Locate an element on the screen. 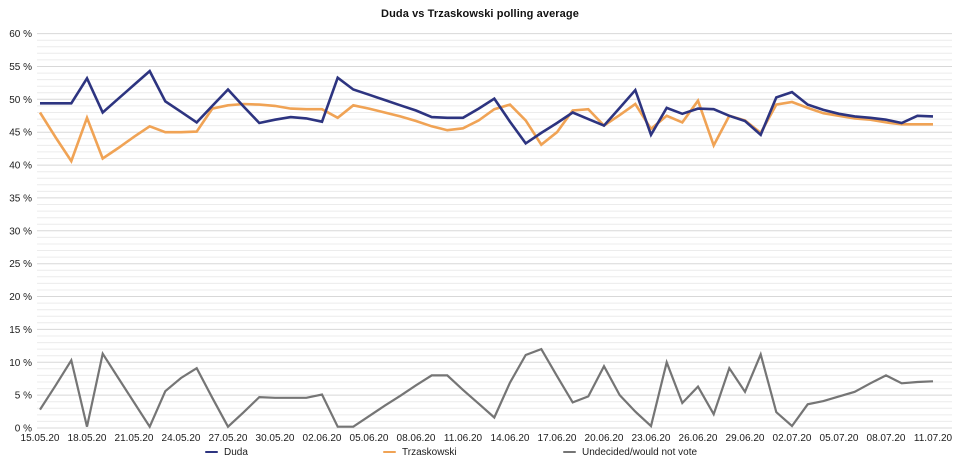  y-tick-label: 15 % is located at coordinates (20, 330).